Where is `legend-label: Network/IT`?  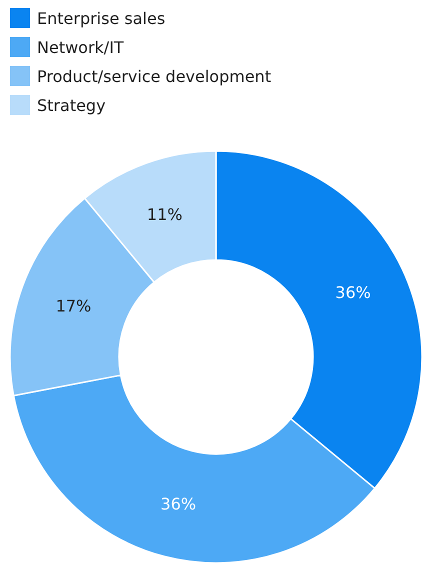 legend-label: Network/IT is located at coordinates (80, 47).